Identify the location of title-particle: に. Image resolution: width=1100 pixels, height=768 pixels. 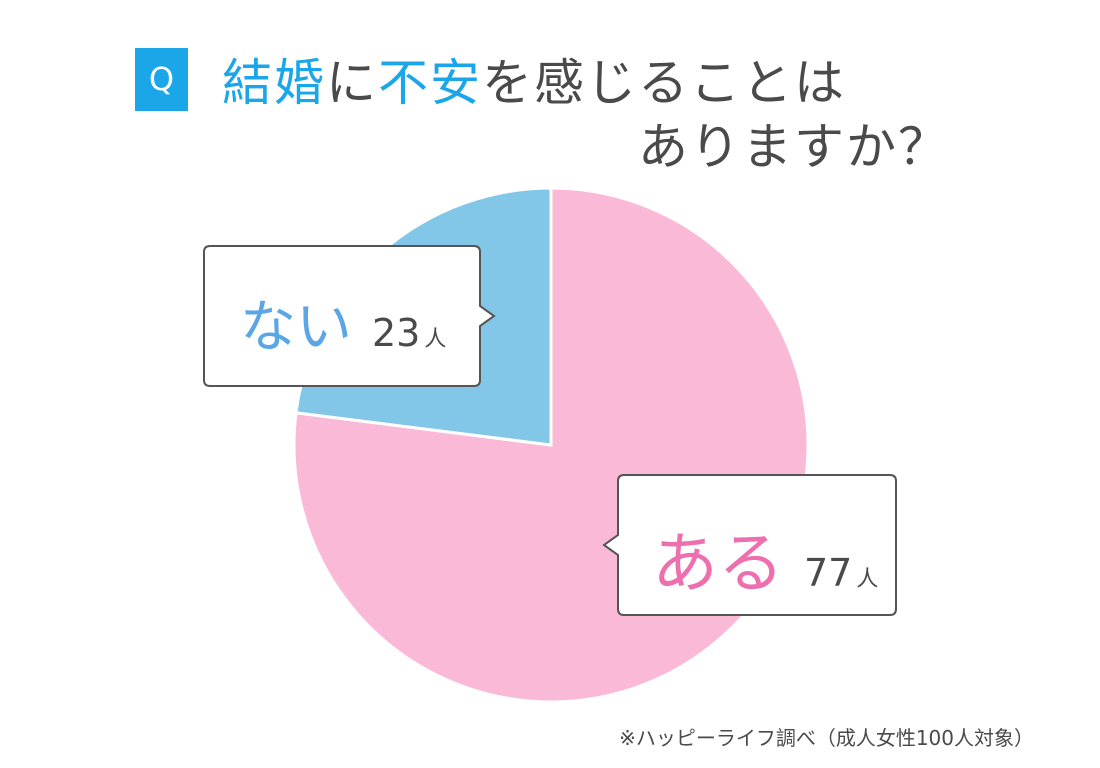
(352, 83).